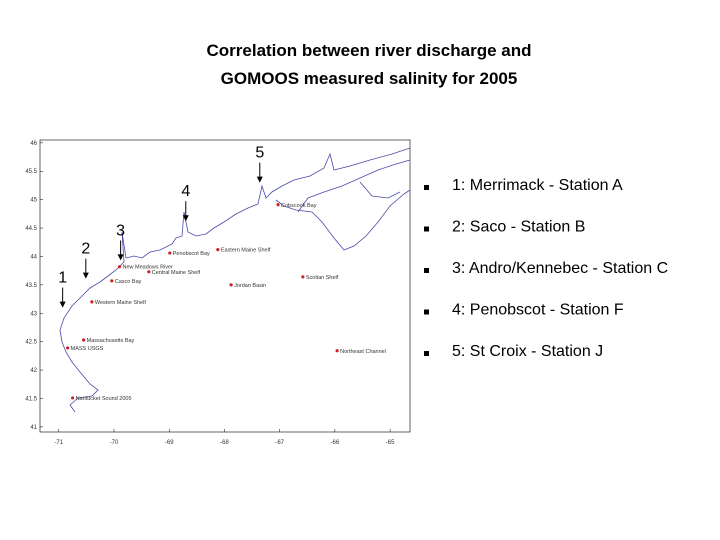 Image resolution: width=720 pixels, height=540 pixels. Describe the element at coordinates (322, 278) in the screenshot. I see `station-label: Scotian Shelf` at that location.